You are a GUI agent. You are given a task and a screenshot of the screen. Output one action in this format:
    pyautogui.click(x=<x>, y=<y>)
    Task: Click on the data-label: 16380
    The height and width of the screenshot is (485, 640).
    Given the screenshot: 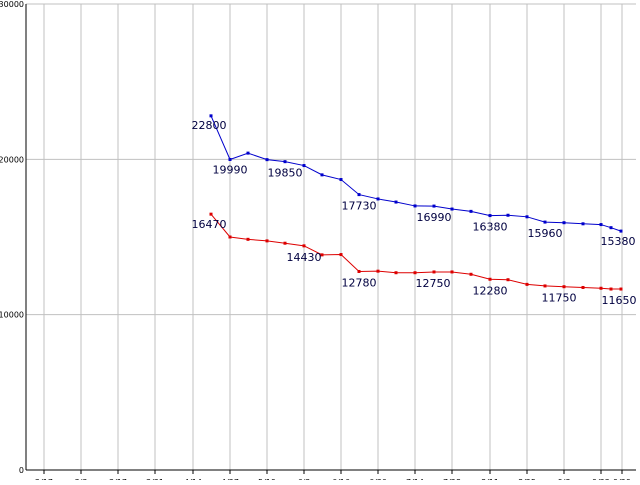 What is the action you would take?
    pyautogui.click(x=490, y=227)
    